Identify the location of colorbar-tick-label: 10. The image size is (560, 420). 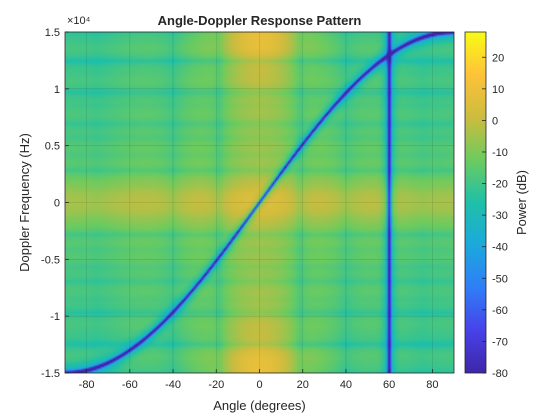
(498, 90).